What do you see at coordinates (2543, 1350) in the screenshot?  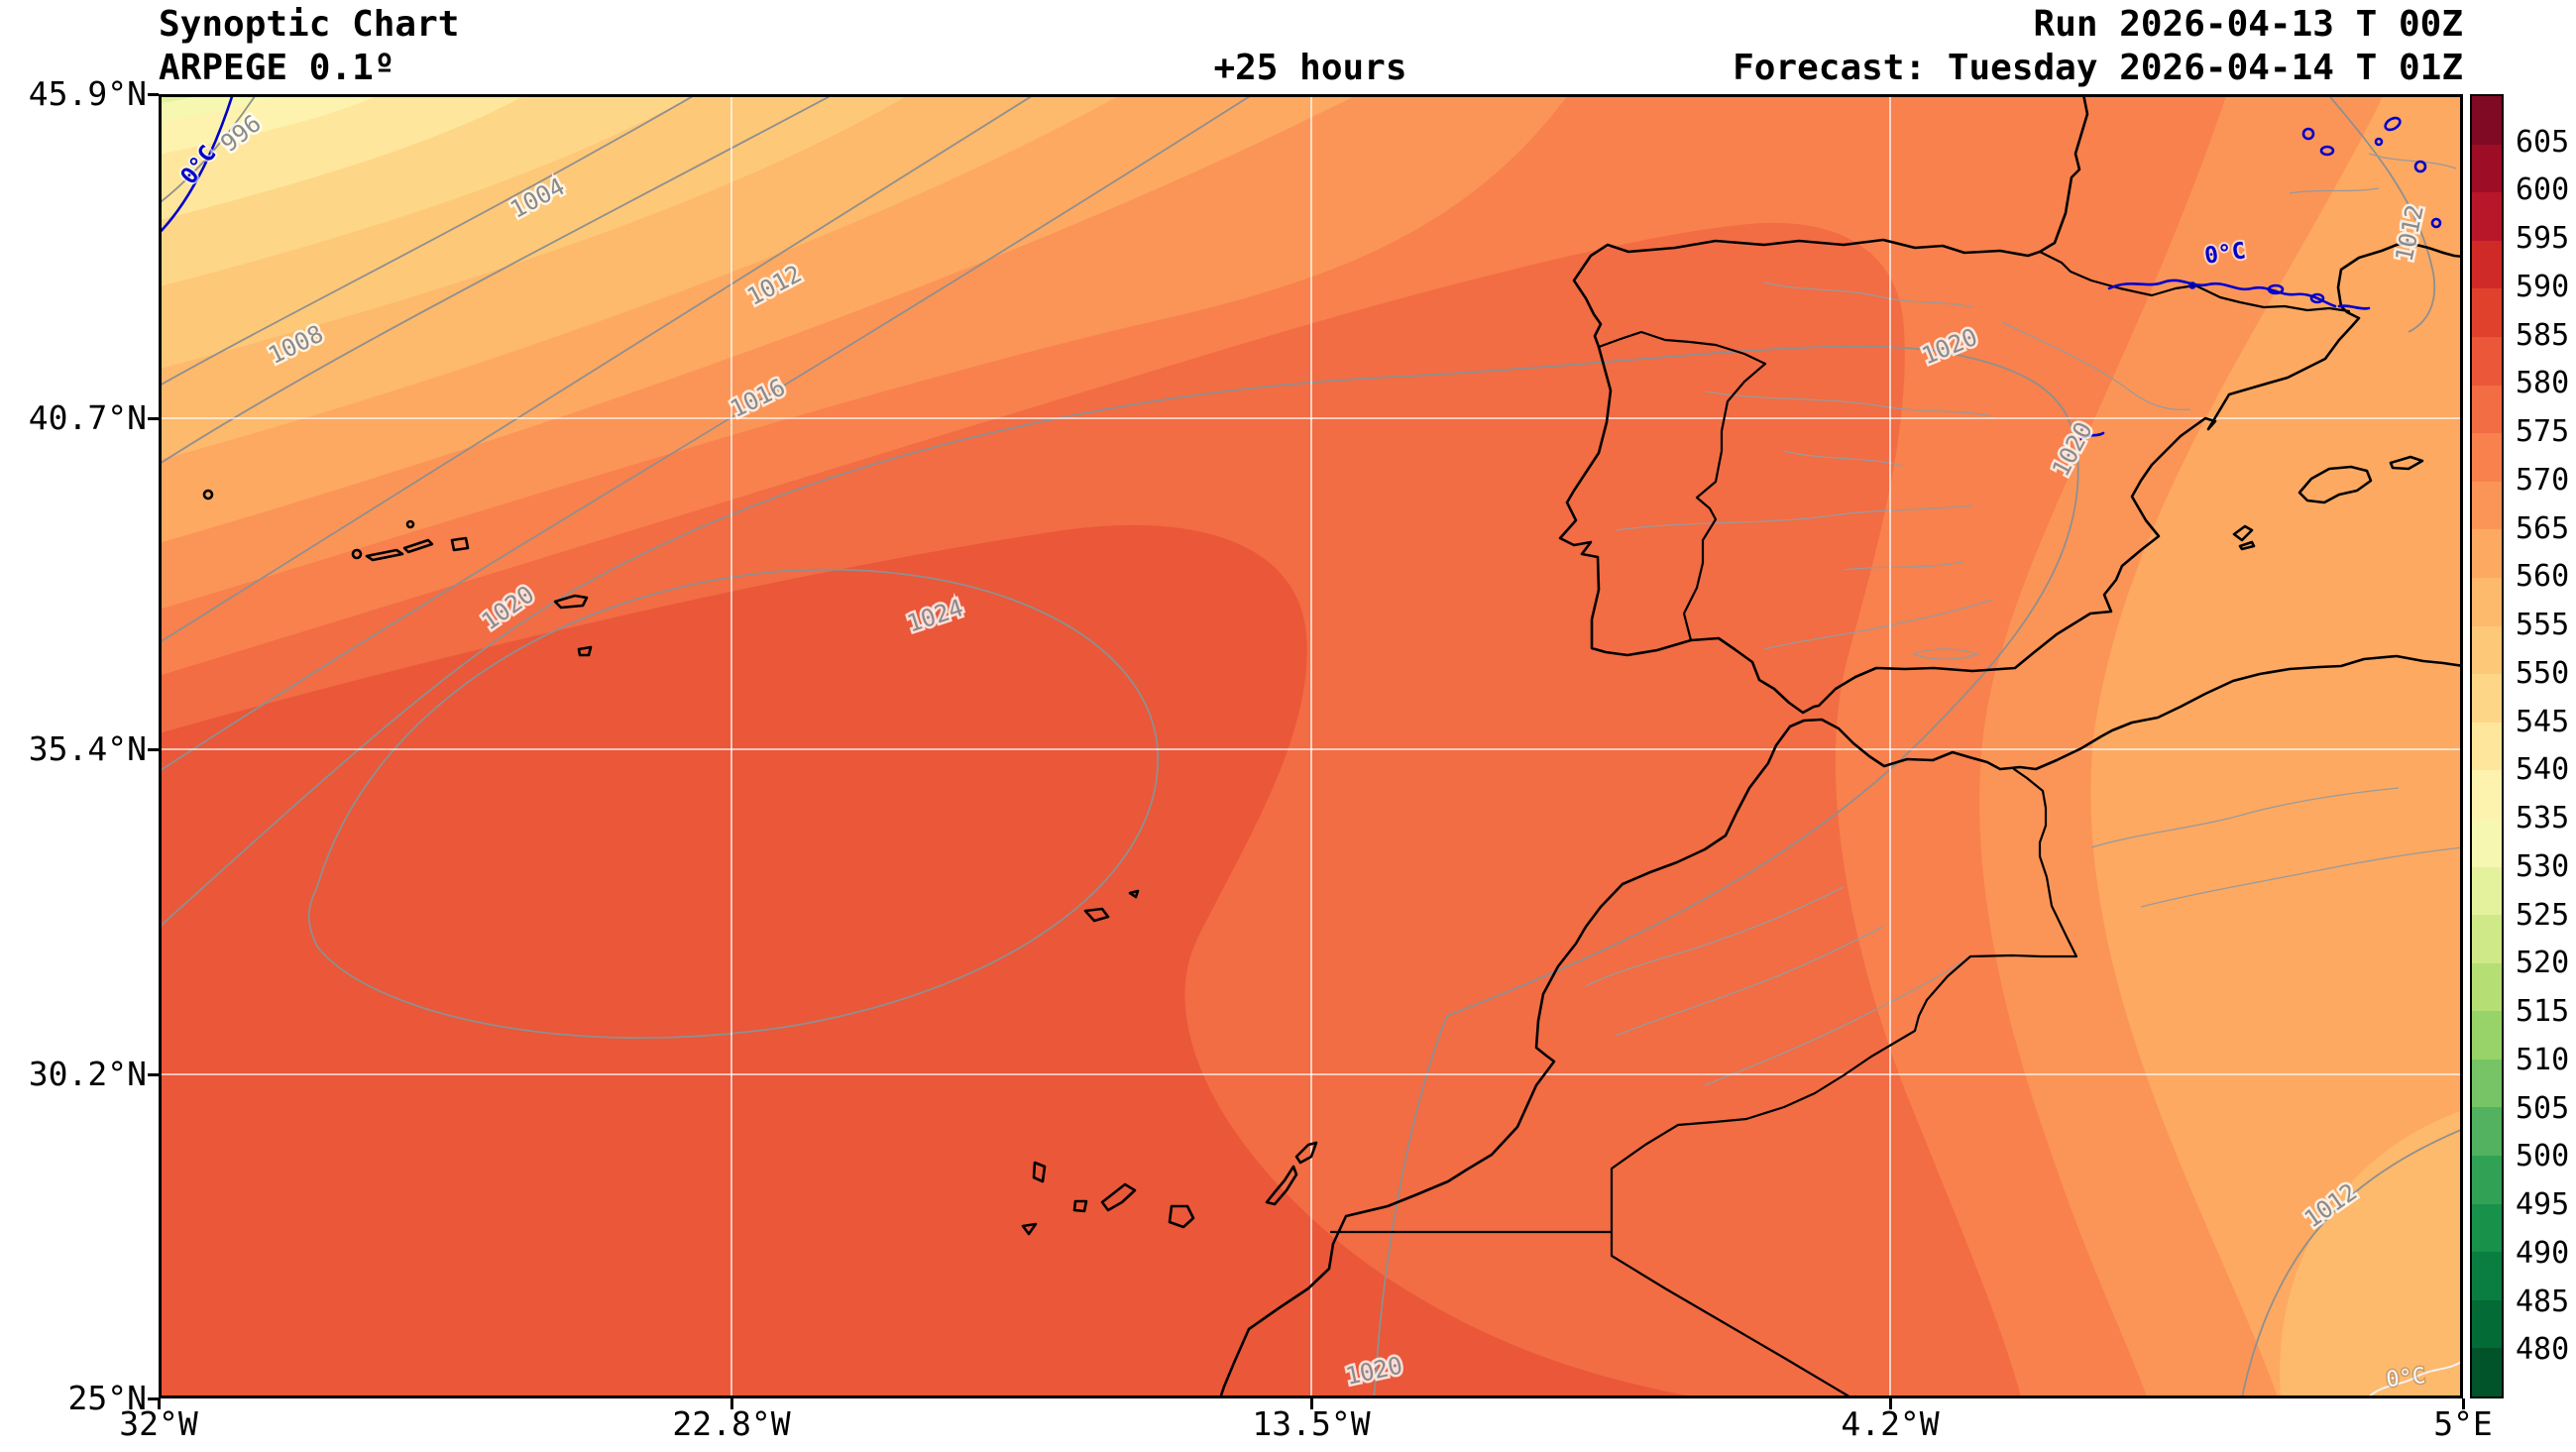 I see `colorbar-tick-label: 480` at bounding box center [2543, 1350].